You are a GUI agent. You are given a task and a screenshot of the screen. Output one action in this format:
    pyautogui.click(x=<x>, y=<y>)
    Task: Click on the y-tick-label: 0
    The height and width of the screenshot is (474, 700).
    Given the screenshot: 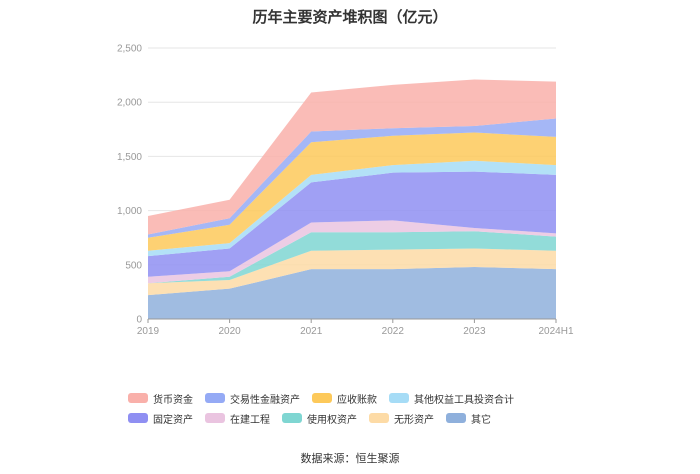 What is the action you would take?
    pyautogui.click(x=139, y=320)
    